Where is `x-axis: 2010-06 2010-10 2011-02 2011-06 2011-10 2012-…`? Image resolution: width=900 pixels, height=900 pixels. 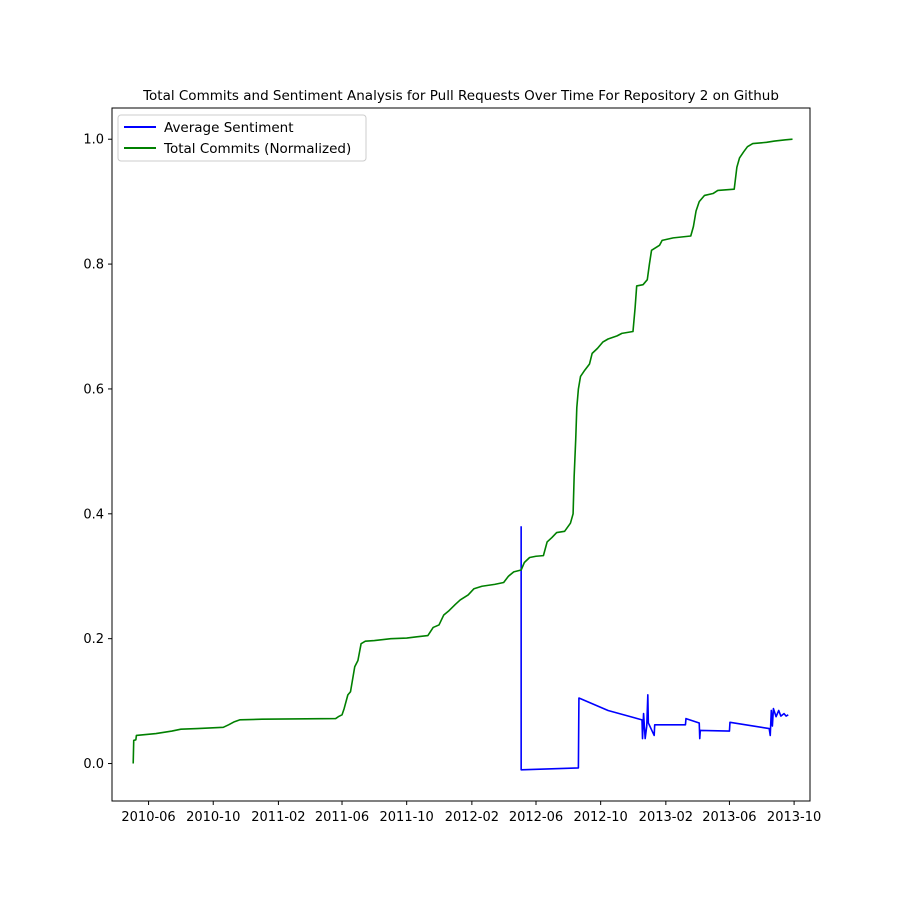
x-axis: 2010-06 2010-10 2011-02 2011-06 2011-10 2012-… is located at coordinates (471, 813).